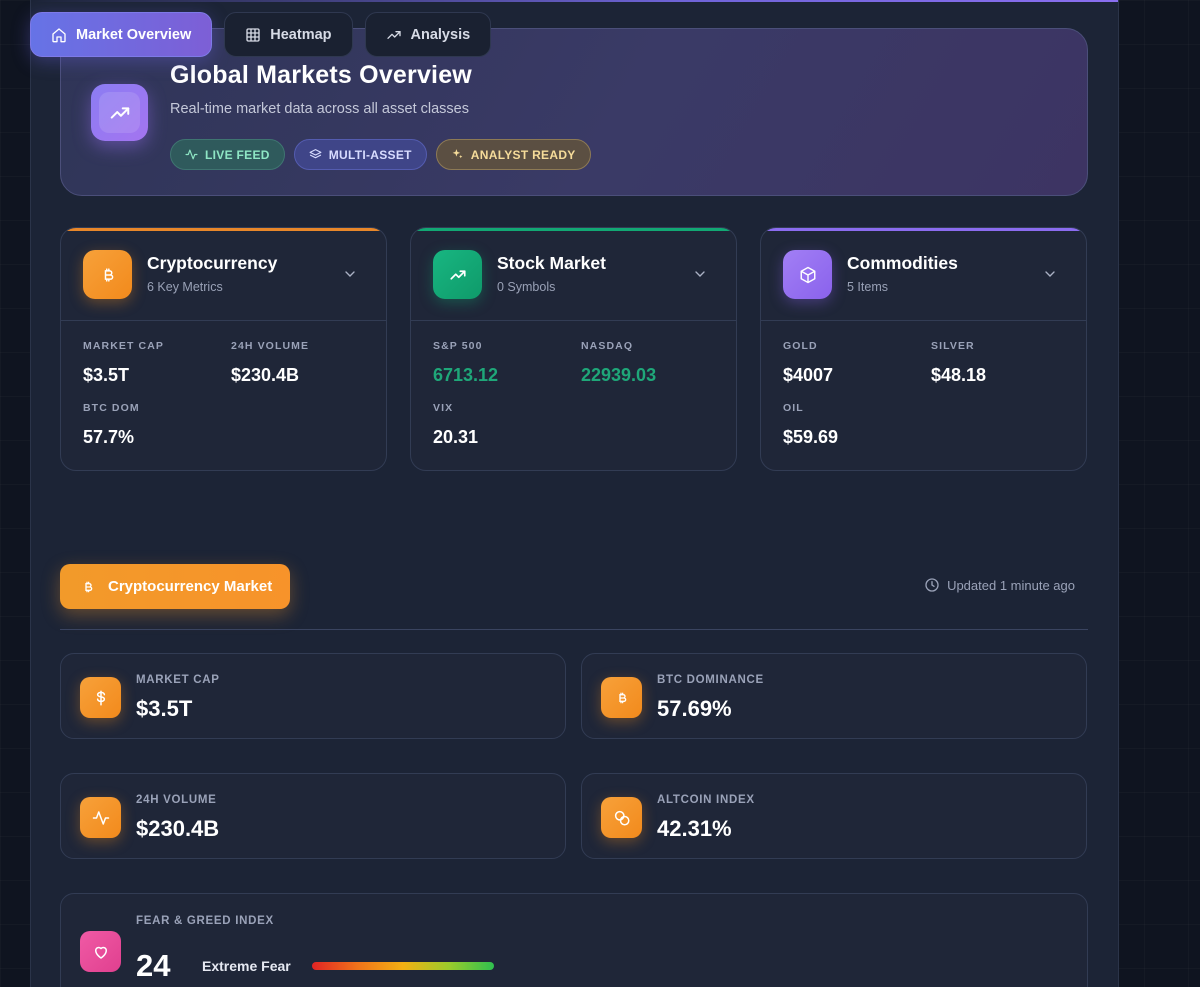  What do you see at coordinates (123, 362) in the screenshot?
I see `metric-market-cap: MARKET CAP $3.5T` at bounding box center [123, 362].